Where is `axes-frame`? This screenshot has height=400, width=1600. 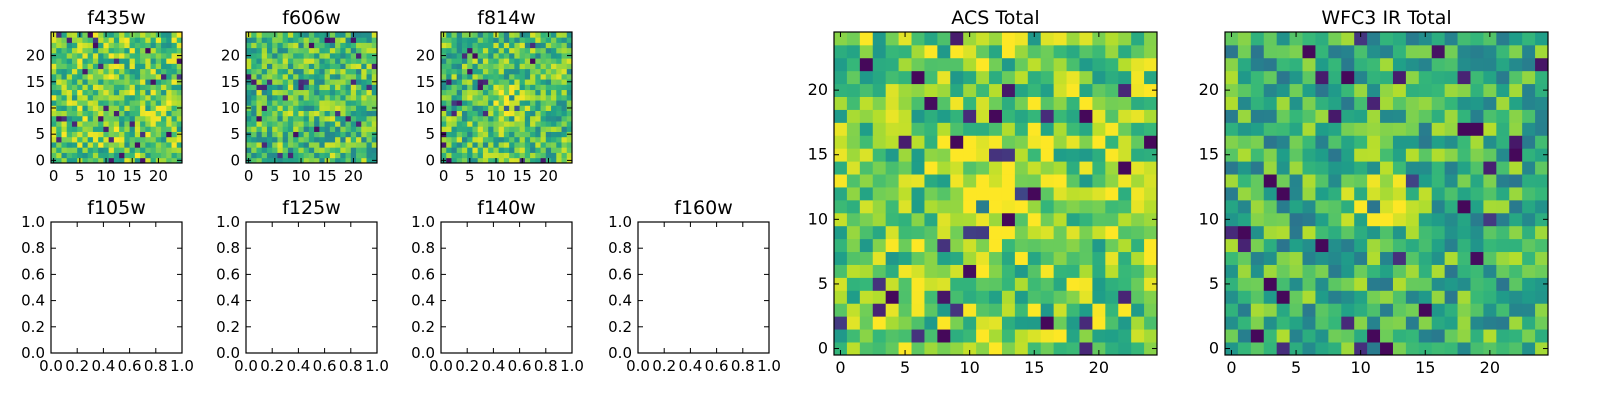 axes-frame is located at coordinates (506, 97).